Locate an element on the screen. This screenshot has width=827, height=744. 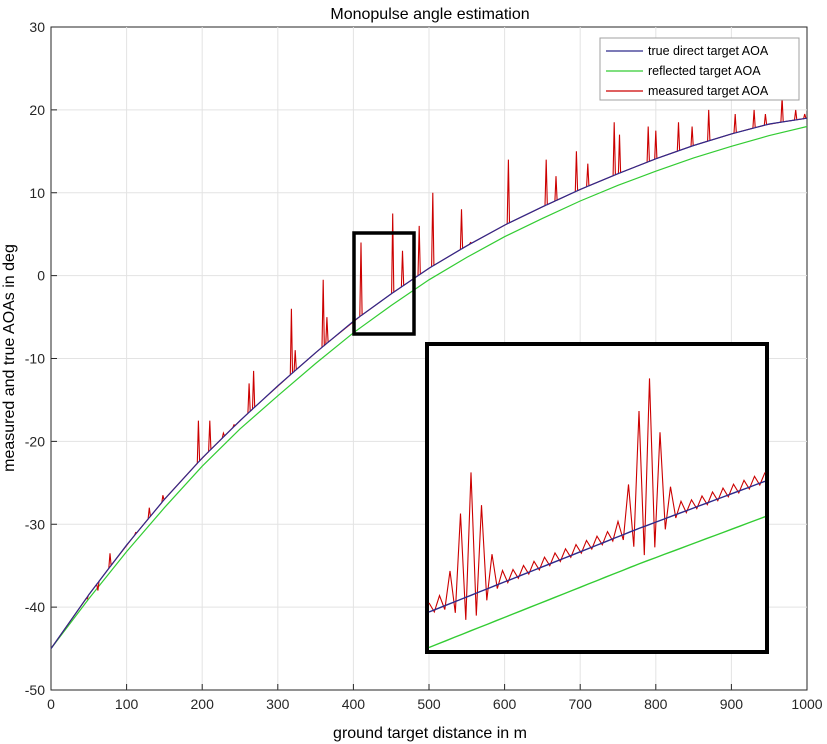
x-tick-label: 600 is located at coordinates (505, 704).